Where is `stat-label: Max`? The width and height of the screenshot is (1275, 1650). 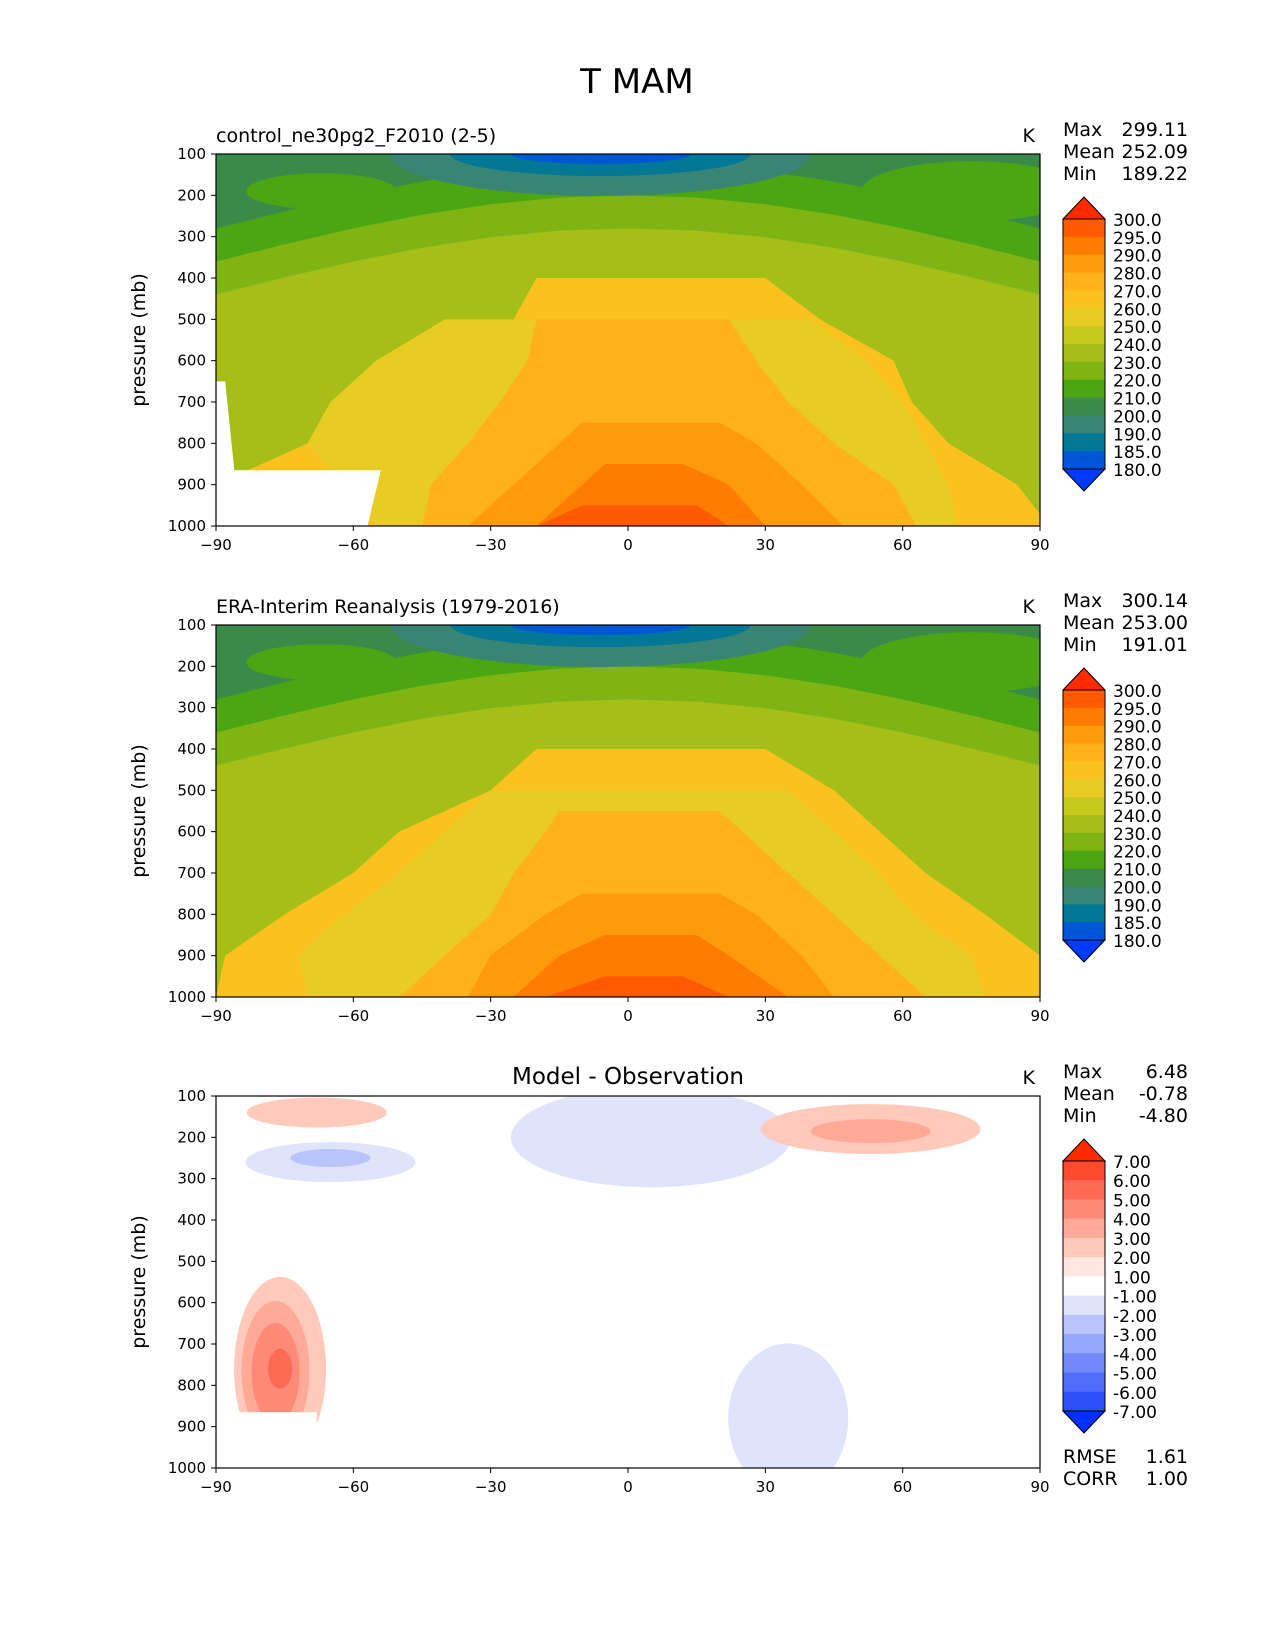 stat-label: Max is located at coordinates (1082, 130).